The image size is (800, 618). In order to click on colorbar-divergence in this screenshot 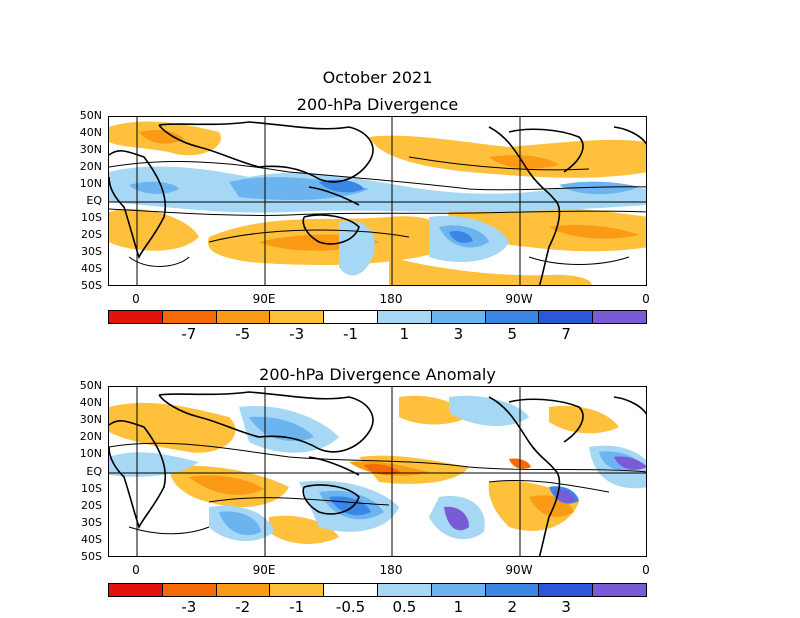, I will do `click(377, 317)`.